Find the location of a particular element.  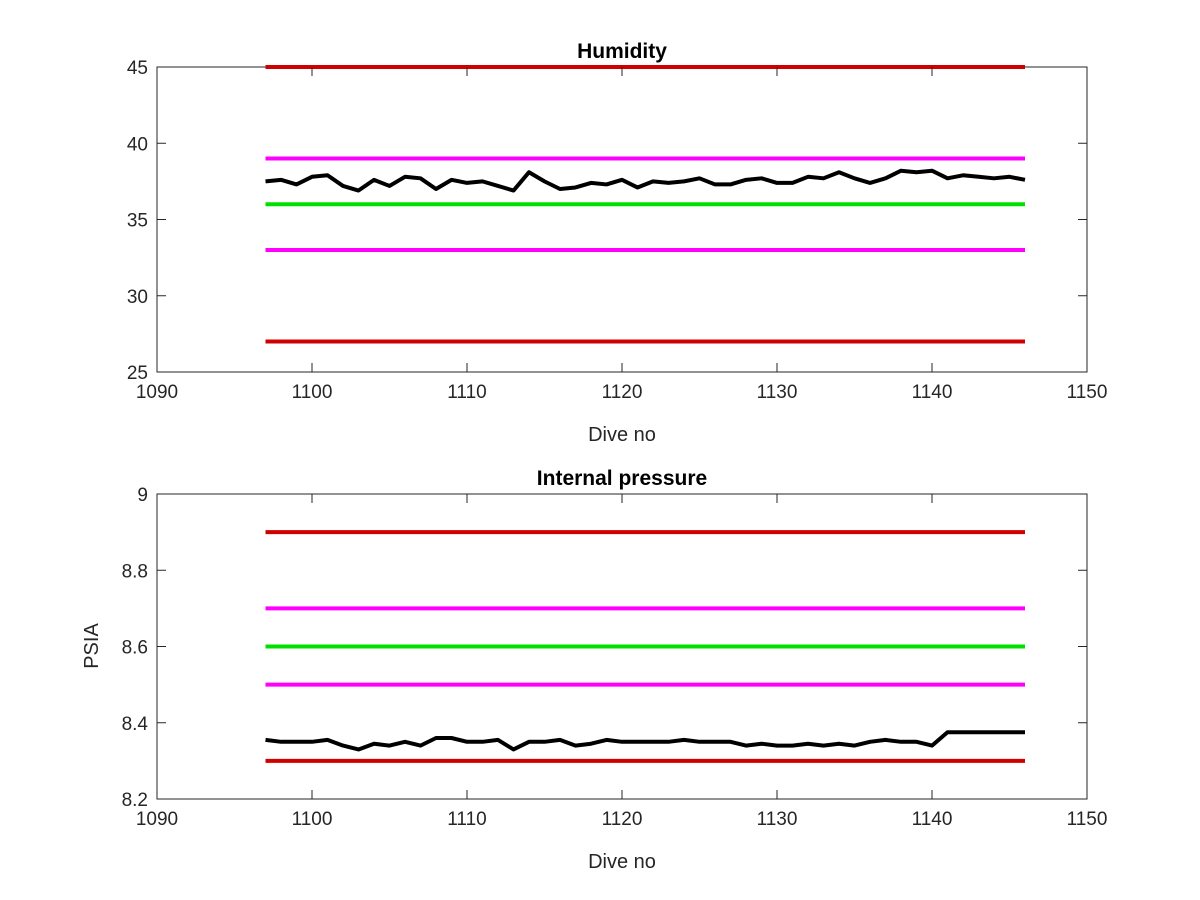

pressure-xtick-label: 1110 is located at coordinates (466, 819).